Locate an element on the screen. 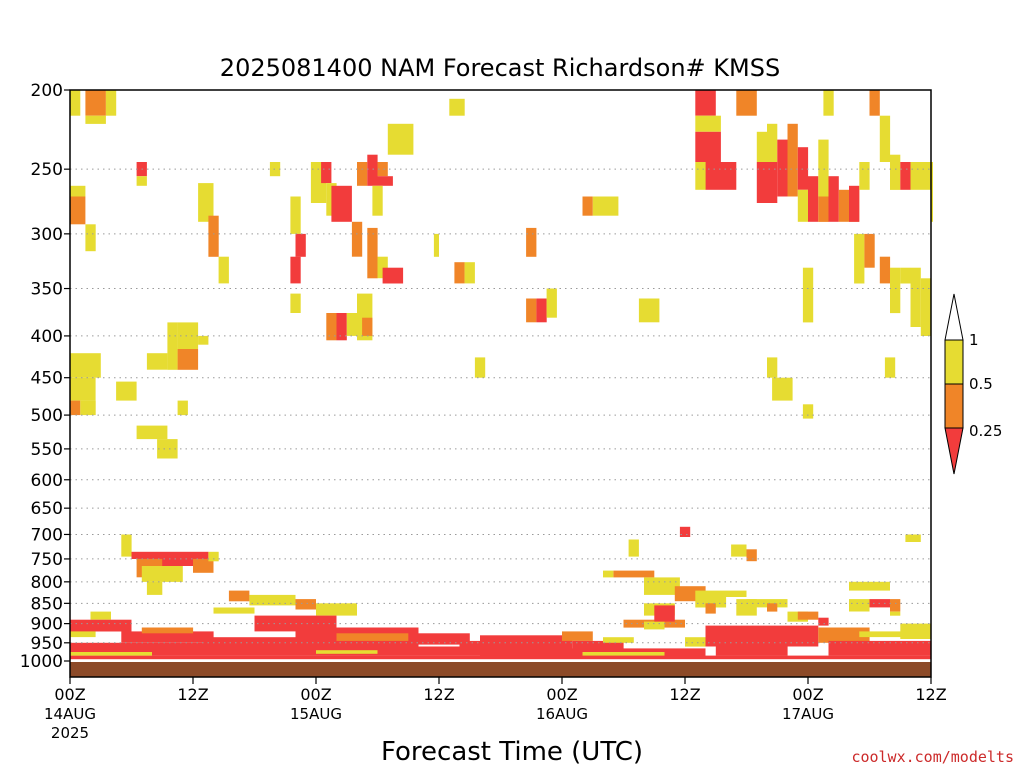  y-tick-label: 450 is located at coordinates (47, 379).